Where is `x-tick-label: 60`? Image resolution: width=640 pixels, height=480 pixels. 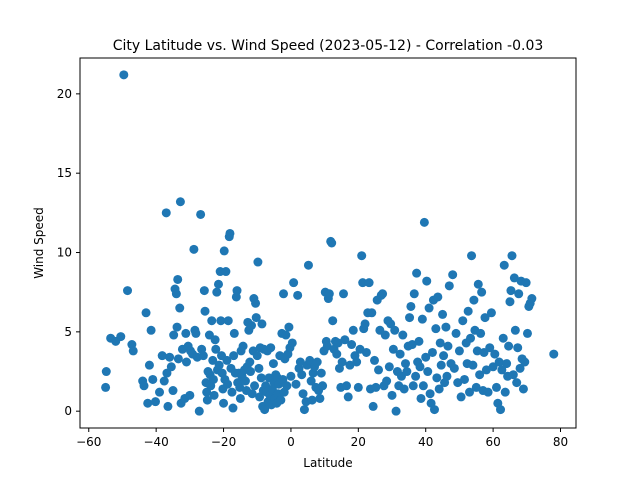 x-tick-label: 60 is located at coordinates (492, 442).